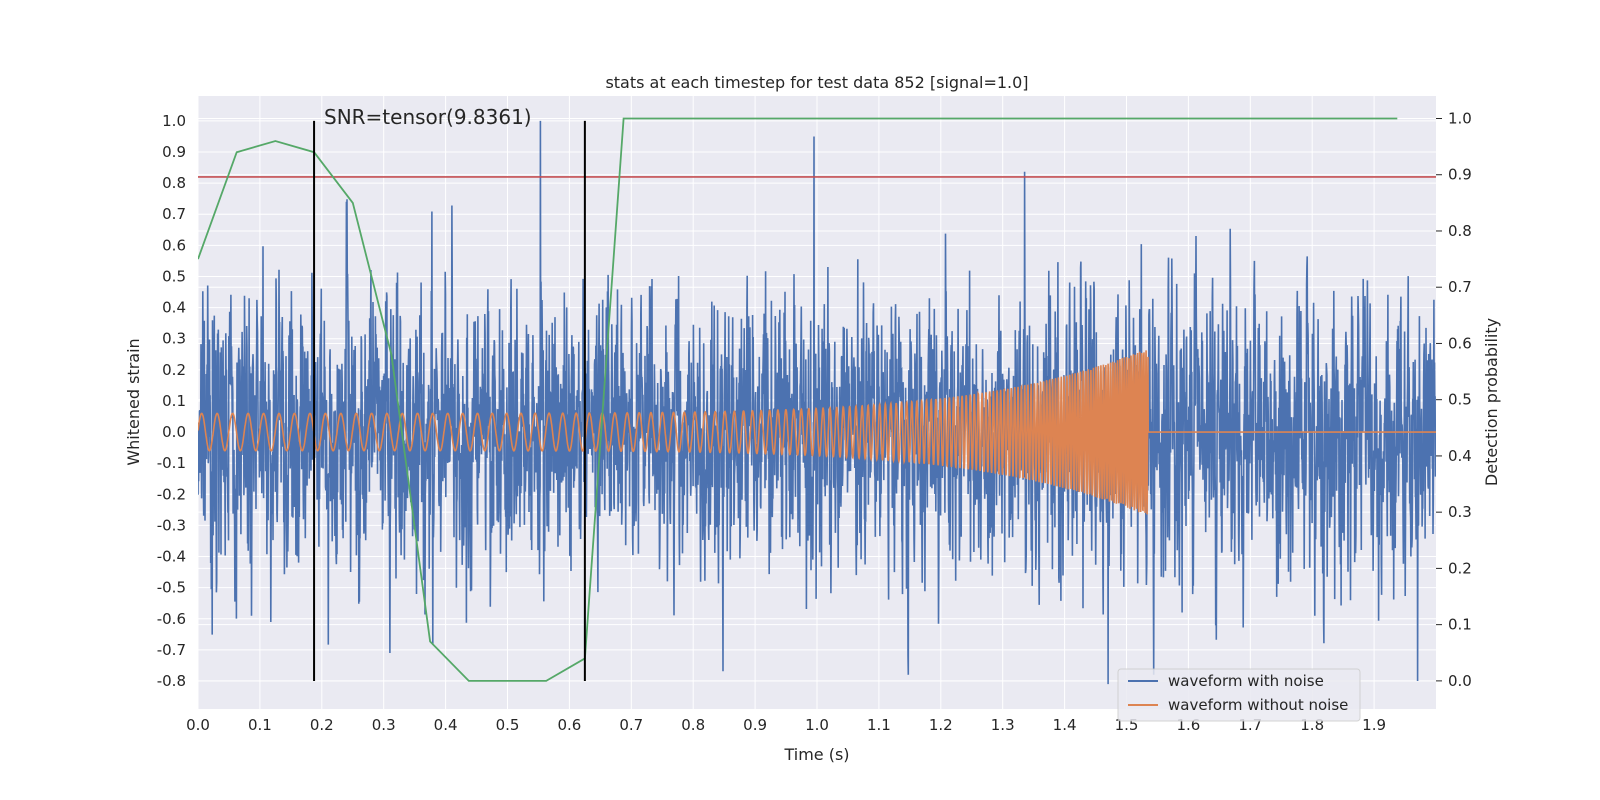 This screenshot has width=1600, height=800. I want to click on y-tick-label: -0.7, so click(171, 650).